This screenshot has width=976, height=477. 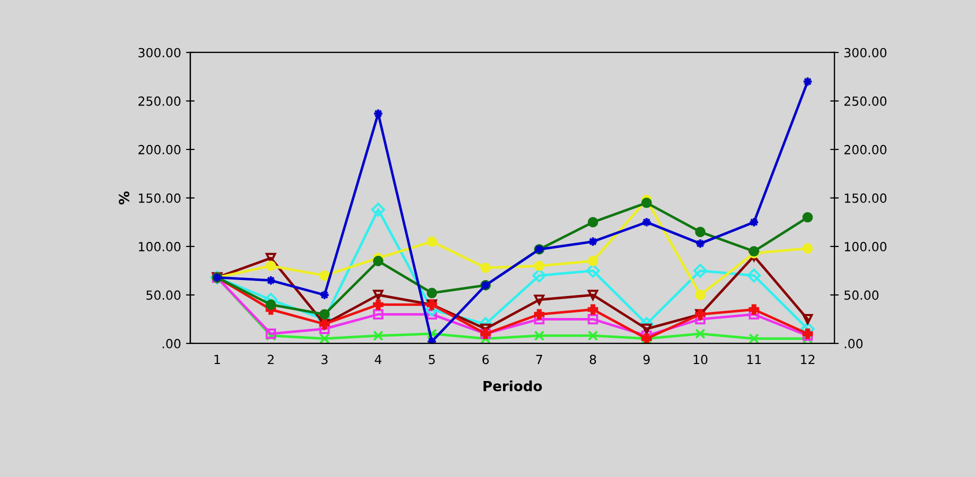 I want to click on y2-tick-label: .00, so click(x=853, y=343).